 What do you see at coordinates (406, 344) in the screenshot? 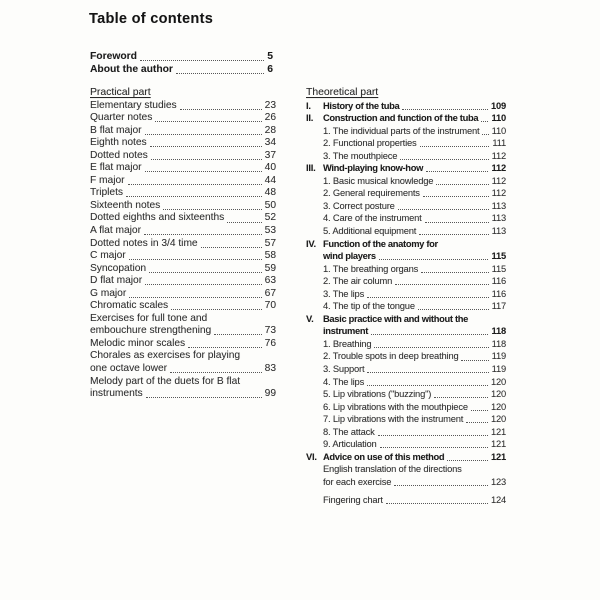
I see `toc-entry: 1. Breathing 118` at bounding box center [406, 344].